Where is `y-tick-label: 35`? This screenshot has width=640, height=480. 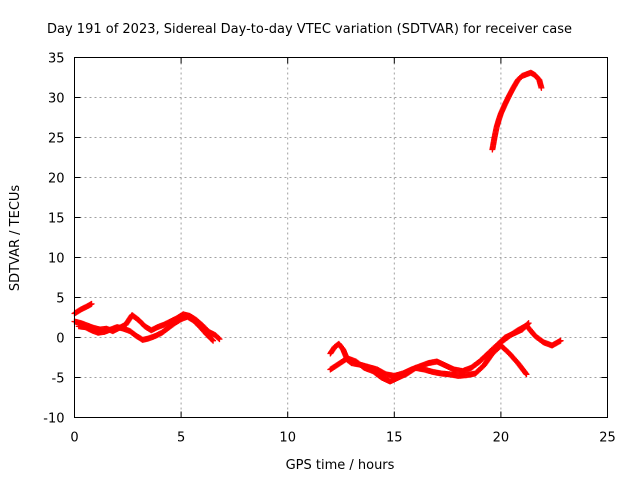 y-tick-label: 35 is located at coordinates (56, 59).